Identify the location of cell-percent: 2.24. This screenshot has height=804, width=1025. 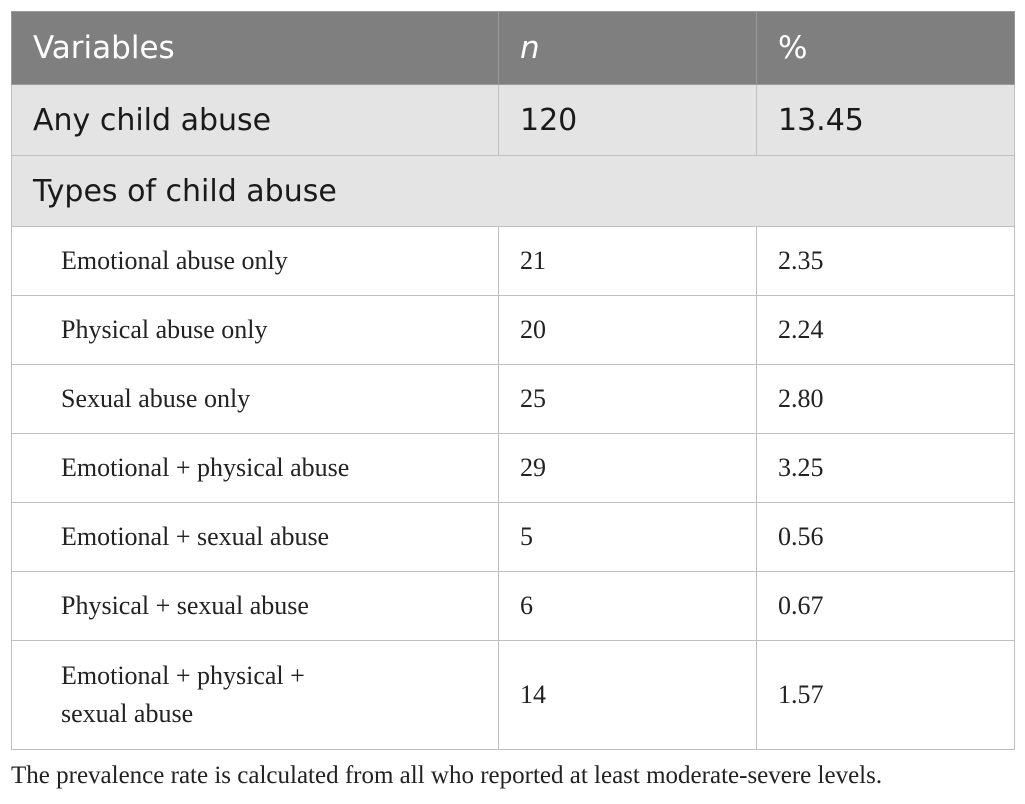
(885, 330).